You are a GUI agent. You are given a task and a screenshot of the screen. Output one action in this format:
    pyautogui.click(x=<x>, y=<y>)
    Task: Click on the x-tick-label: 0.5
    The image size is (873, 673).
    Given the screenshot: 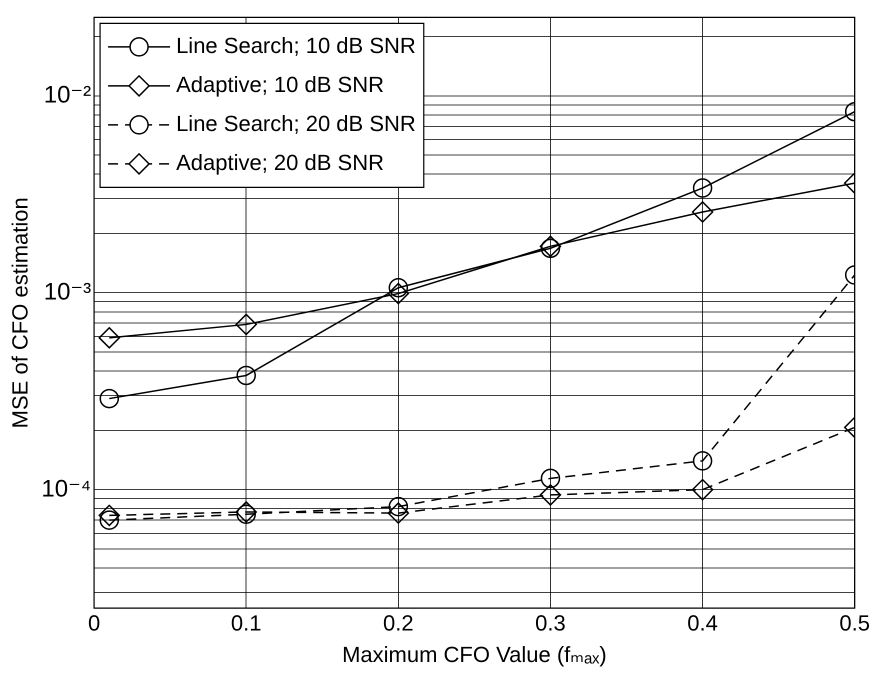 What is the action you would take?
    pyautogui.click(x=854, y=623)
    